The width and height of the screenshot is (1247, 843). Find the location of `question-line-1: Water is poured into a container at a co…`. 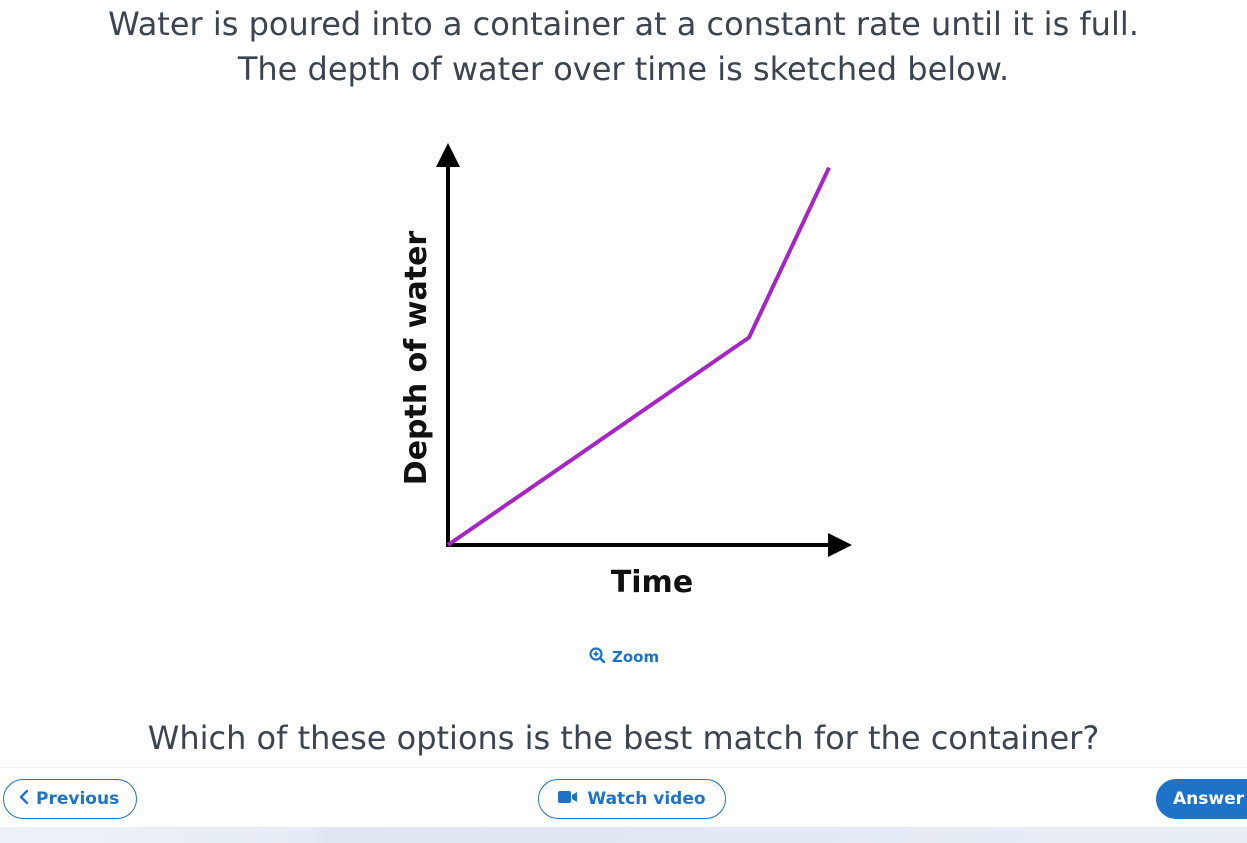

question-line-1: Water is poured into a container at a co… is located at coordinates (623, 24).